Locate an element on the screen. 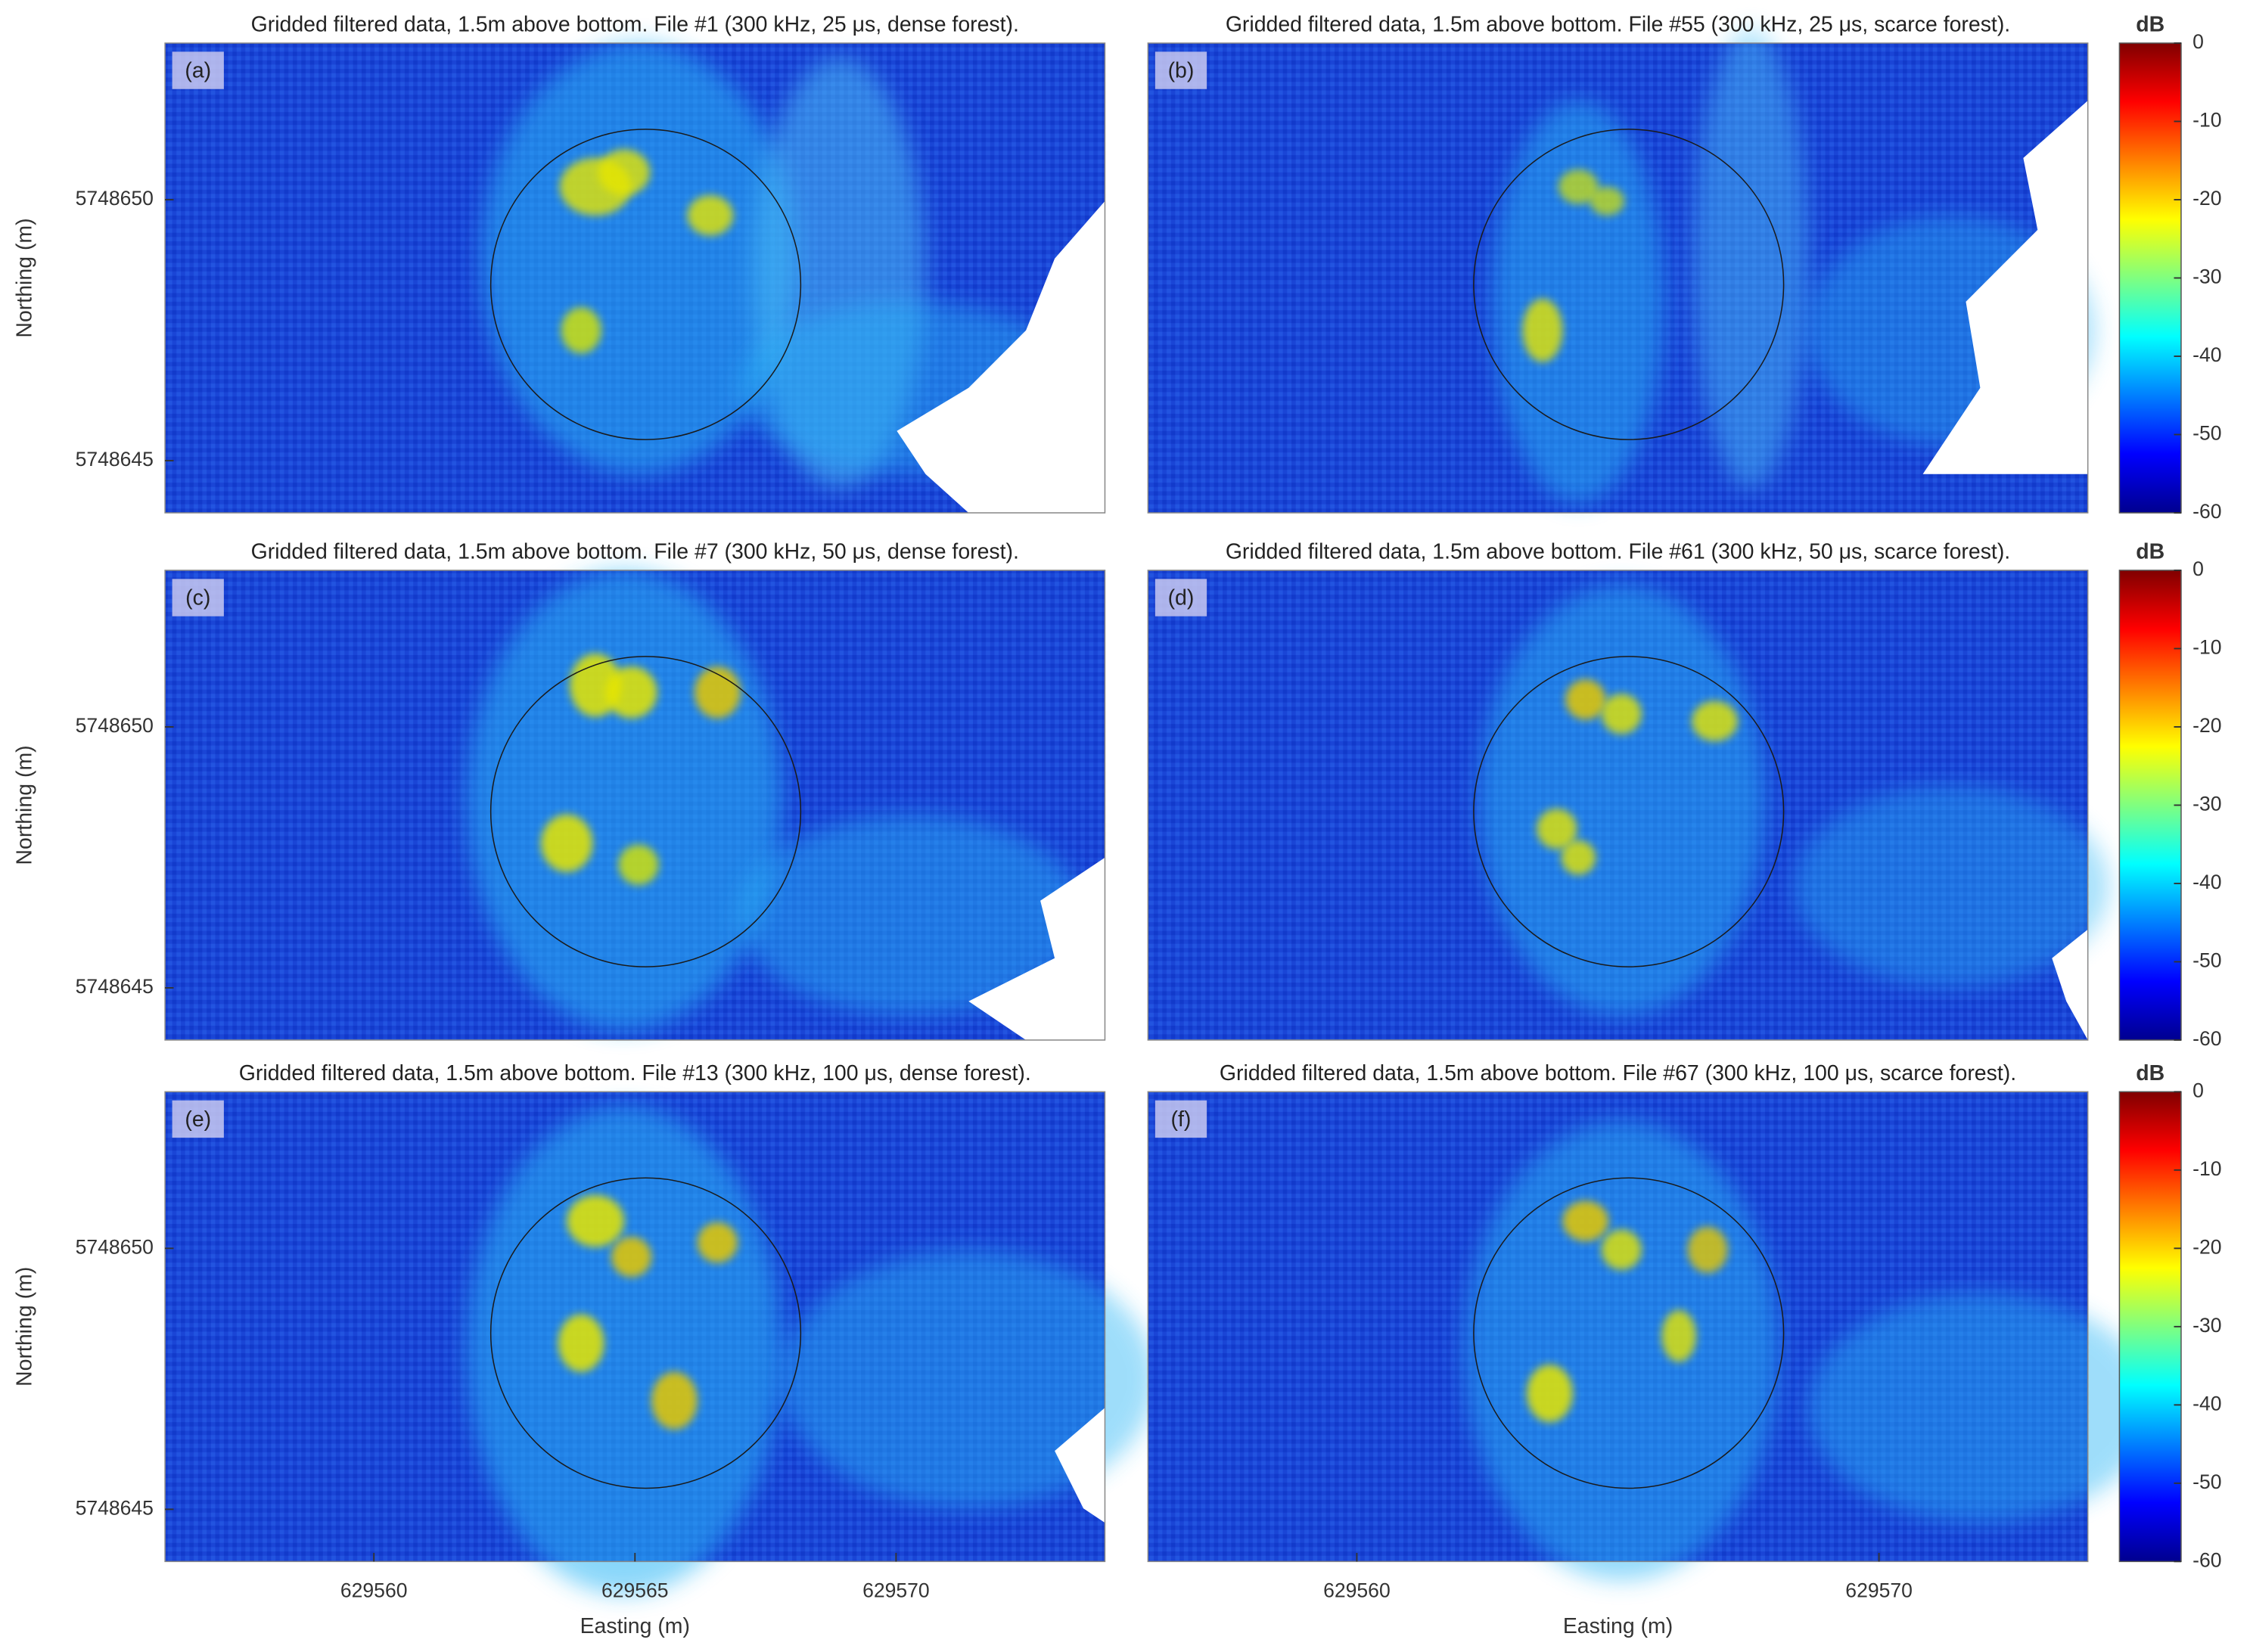 The width and height of the screenshot is (2250, 1652). panel-label: (c) is located at coordinates (197, 597).